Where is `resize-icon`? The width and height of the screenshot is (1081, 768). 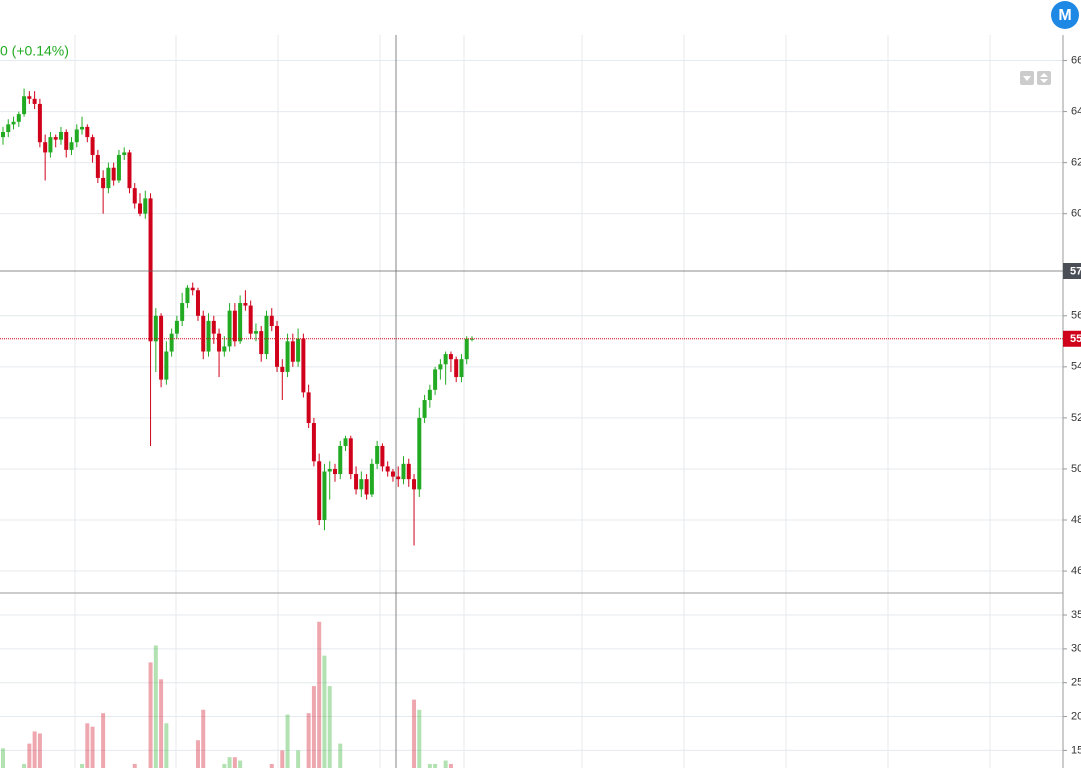
resize-icon is located at coordinates (1044, 78).